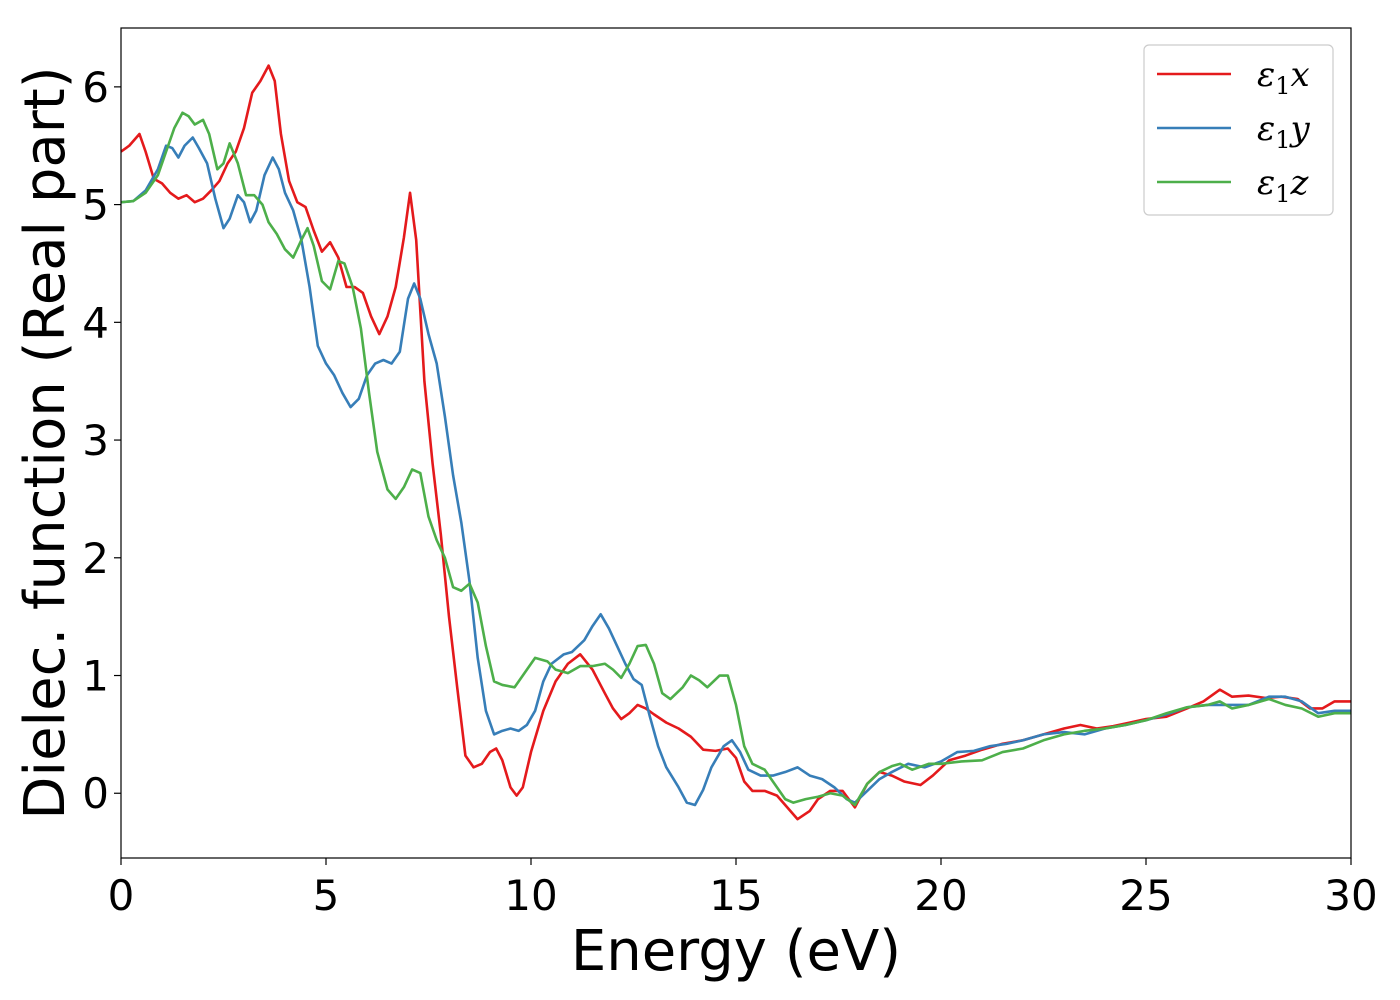  Describe the element at coordinates (121, 895) in the screenshot. I see `x-tick-label: 0` at that location.